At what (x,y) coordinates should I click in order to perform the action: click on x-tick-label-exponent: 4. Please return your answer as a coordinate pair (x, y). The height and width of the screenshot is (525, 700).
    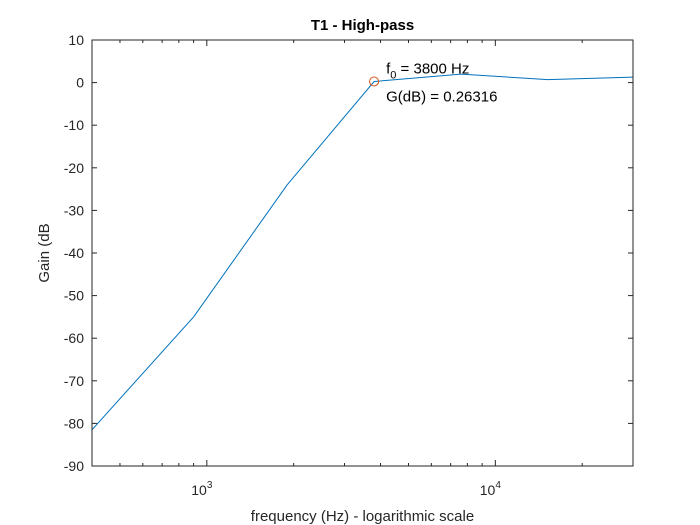
    Looking at the image, I should click on (498, 485).